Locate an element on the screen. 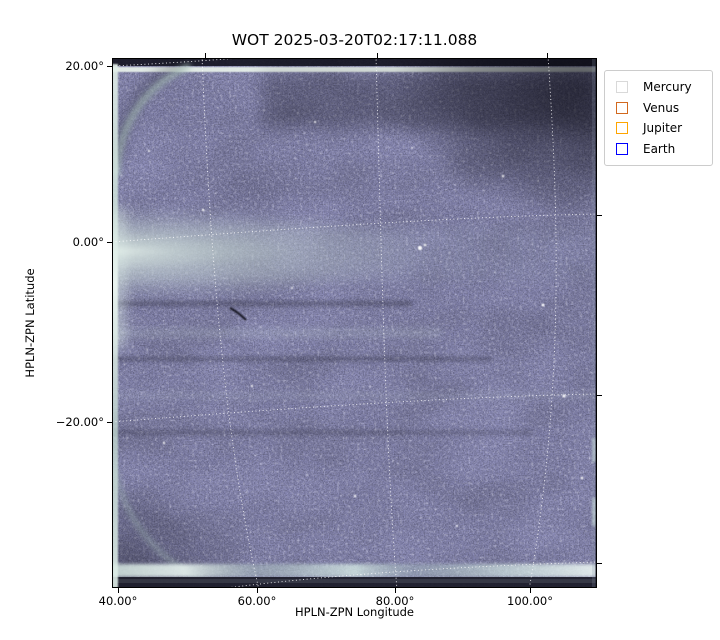 The width and height of the screenshot is (720, 640). legend-label-jupiter: Jupiter is located at coordinates (663, 128).